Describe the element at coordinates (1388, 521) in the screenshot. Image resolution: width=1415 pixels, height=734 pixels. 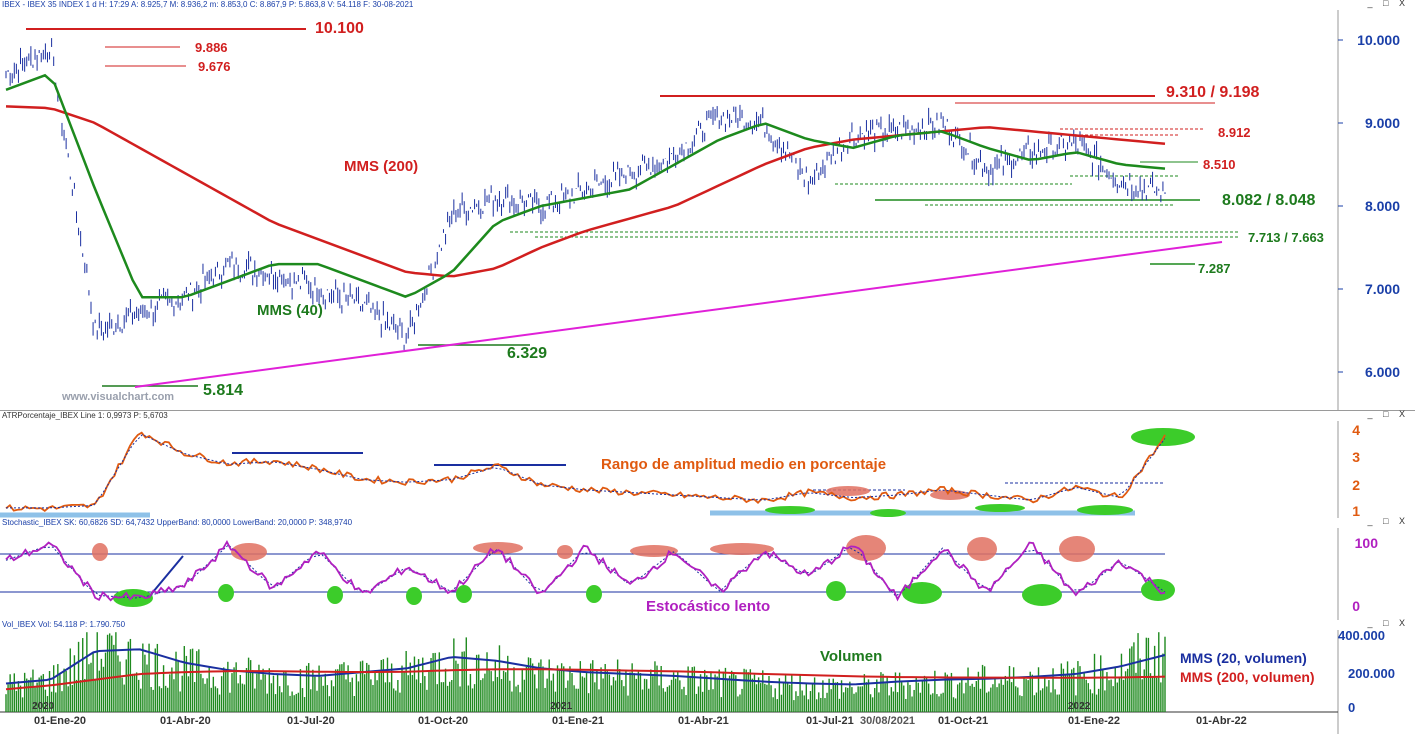
I see `stoch-window-controls: _ □ X` at that location.